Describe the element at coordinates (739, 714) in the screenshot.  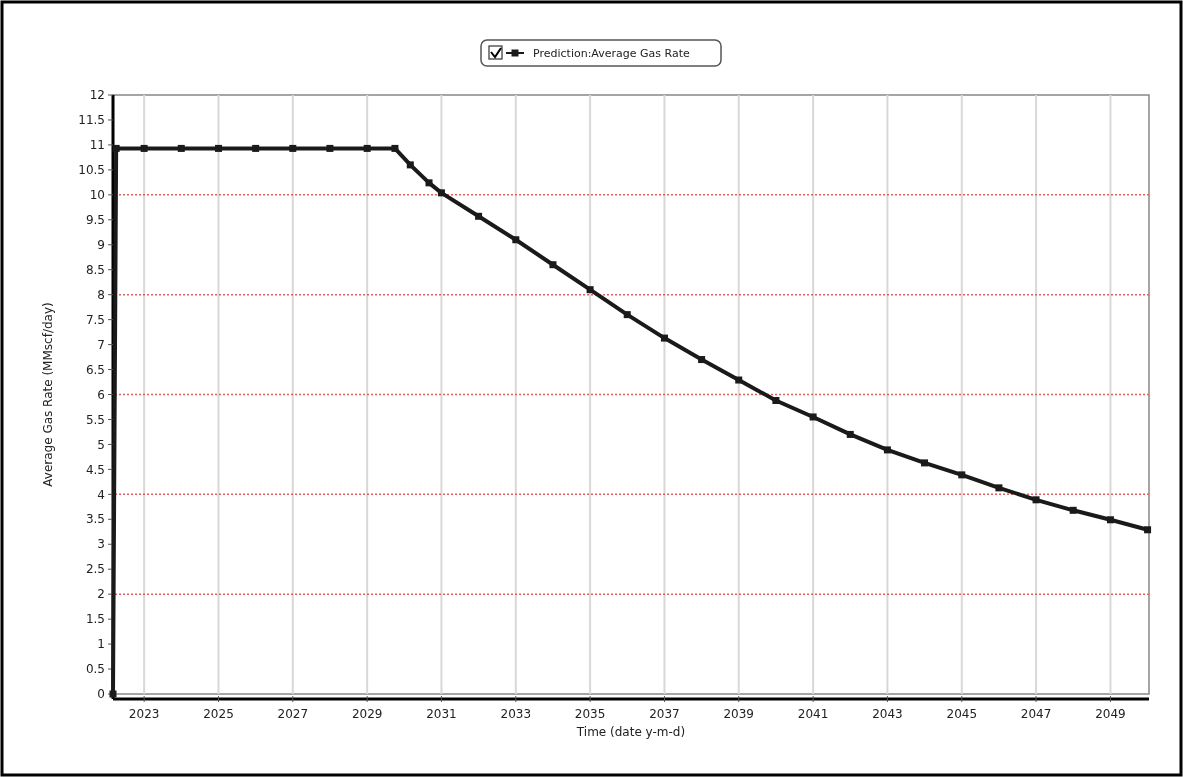
I see `x-tick-label: 2039` at that location.